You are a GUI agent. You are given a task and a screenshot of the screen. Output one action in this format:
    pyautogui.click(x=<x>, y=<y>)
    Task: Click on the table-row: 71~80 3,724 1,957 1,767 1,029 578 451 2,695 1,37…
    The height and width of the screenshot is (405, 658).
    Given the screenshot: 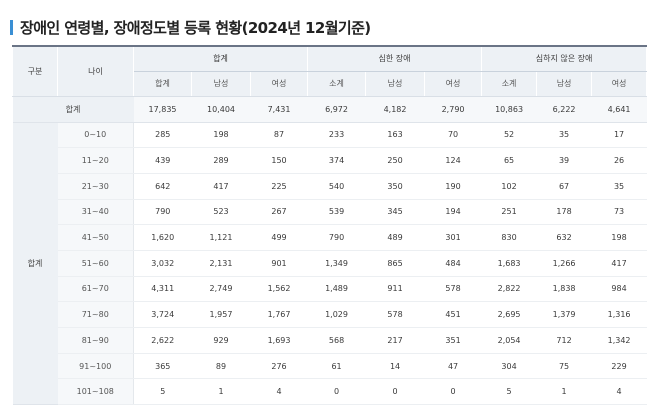 What is the action you would take?
    pyautogui.click(x=330, y=314)
    